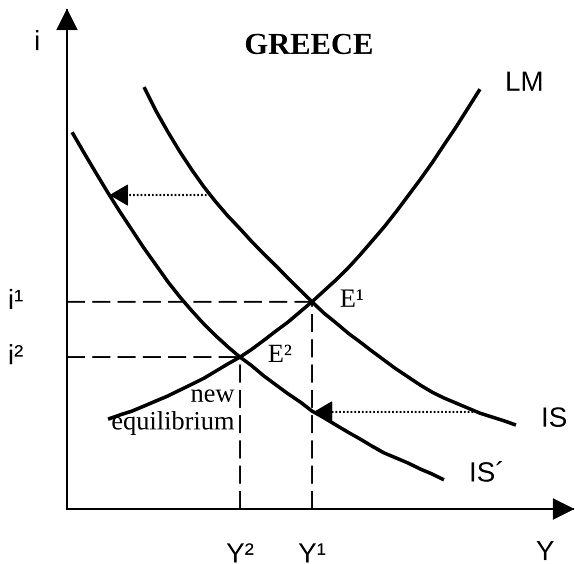  Describe the element at coordinates (309, 44) in the screenshot. I see `chart-title: GREECE` at that location.